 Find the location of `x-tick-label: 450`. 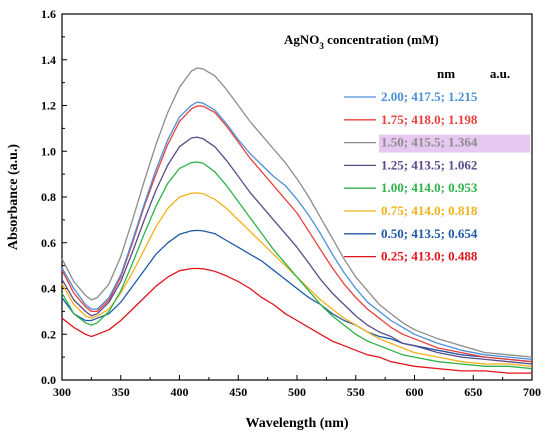

x-tick-label: 450 is located at coordinates (238, 392).